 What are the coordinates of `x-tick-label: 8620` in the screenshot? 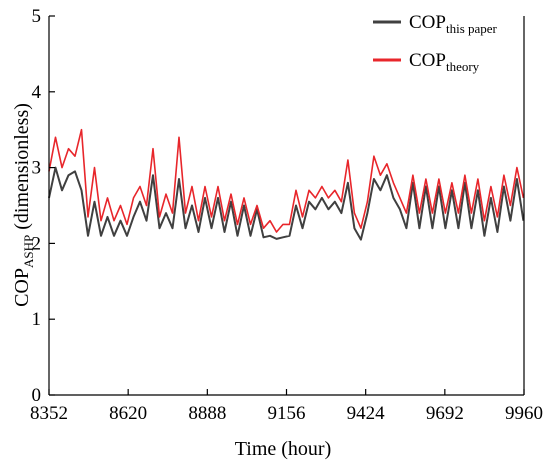 It's located at (128, 413).